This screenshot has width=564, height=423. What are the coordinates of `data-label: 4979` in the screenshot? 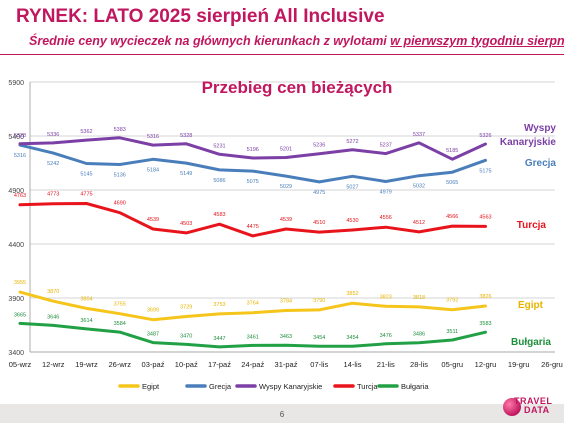 It's located at (386, 192).